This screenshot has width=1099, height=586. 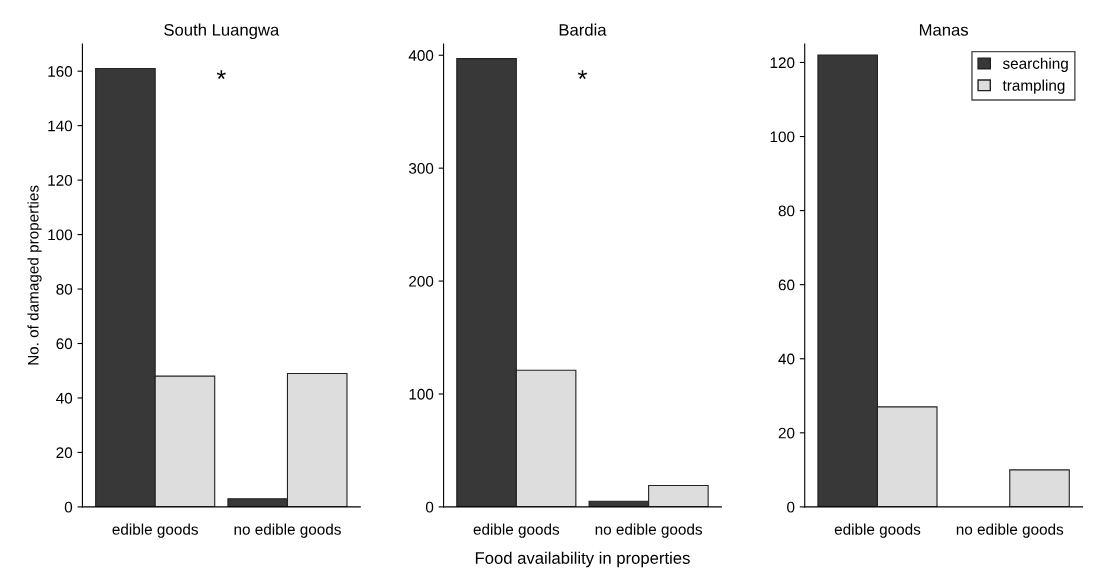 What do you see at coordinates (421, 281) in the screenshot?
I see `y-tick-label: 200` at bounding box center [421, 281].